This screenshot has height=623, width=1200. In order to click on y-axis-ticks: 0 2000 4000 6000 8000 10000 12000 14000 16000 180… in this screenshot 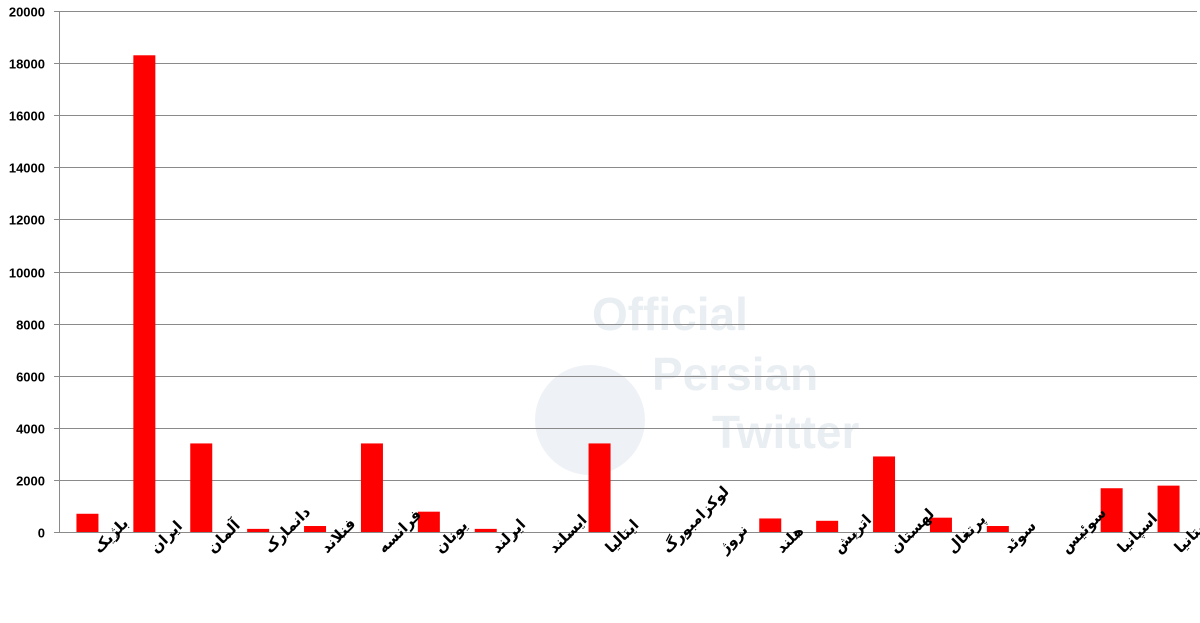, I will do `click(34, 273)`.